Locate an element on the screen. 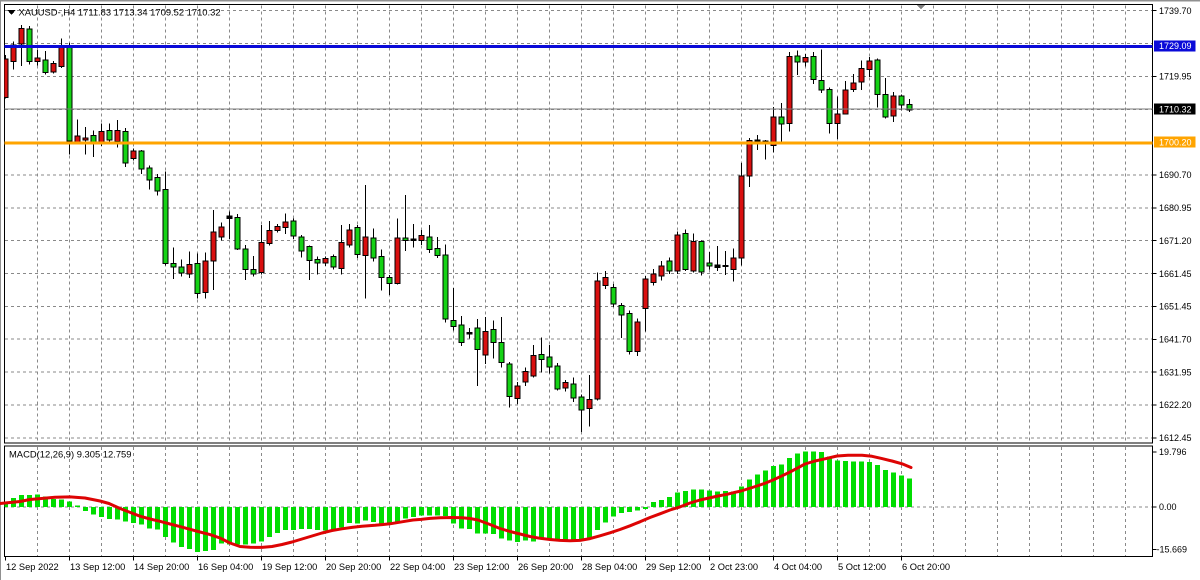  svg-text: -15.669 is located at coordinates (1172, 550).